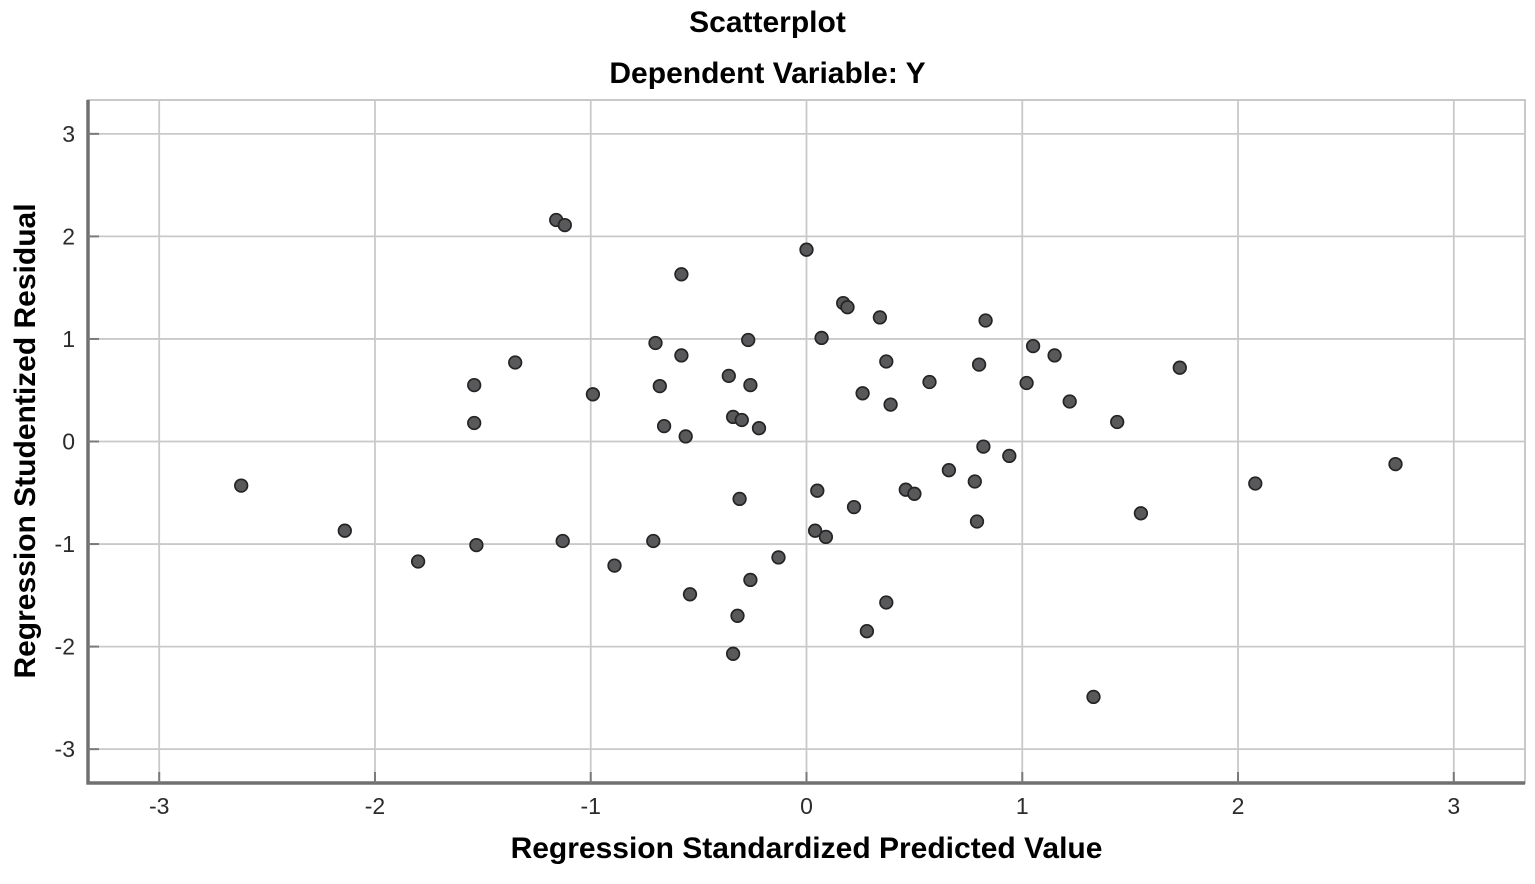 The image size is (1535, 884). I want to click on x-tick-label: 0, so click(806, 806).